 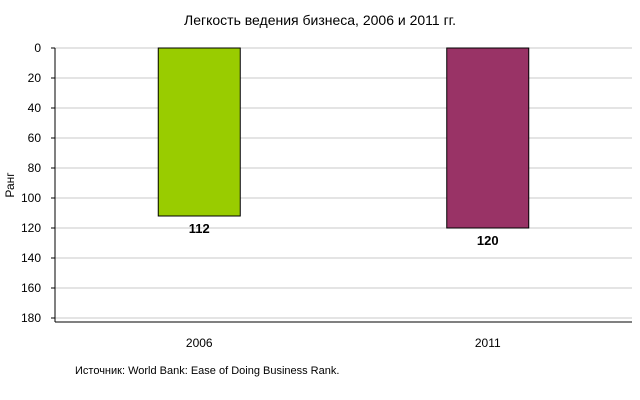 What do you see at coordinates (199, 132) in the screenshot?
I see `bar-2006` at bounding box center [199, 132].